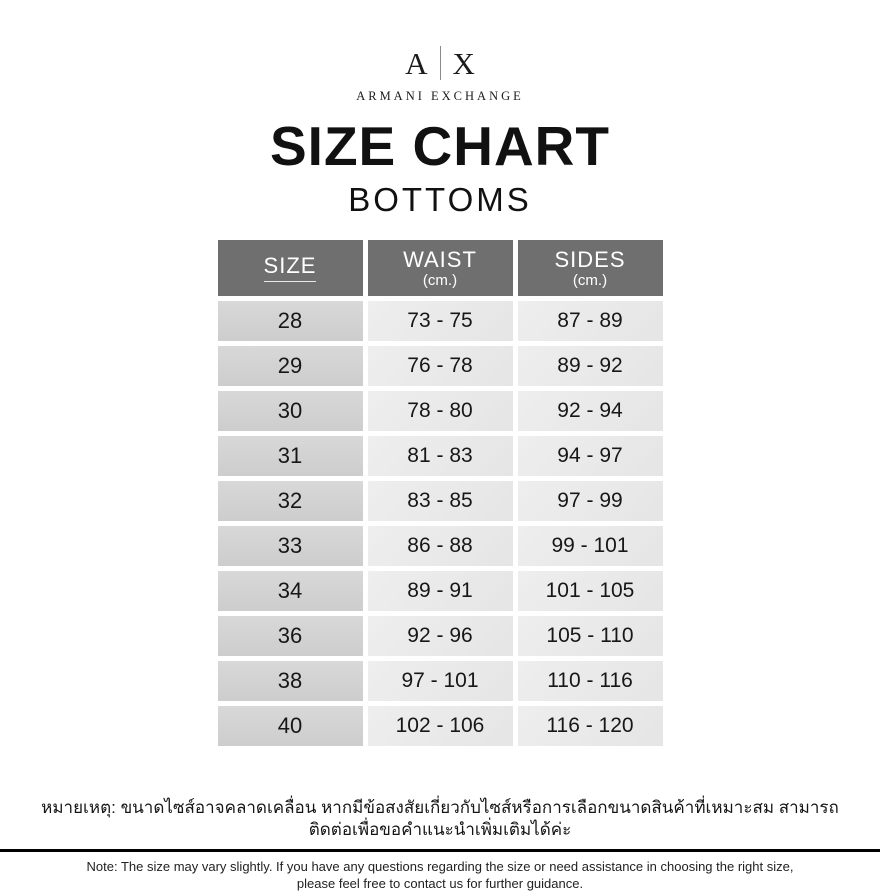  Describe the element at coordinates (440, 636) in the screenshot. I see `waist-cell: 92 - 96` at that location.